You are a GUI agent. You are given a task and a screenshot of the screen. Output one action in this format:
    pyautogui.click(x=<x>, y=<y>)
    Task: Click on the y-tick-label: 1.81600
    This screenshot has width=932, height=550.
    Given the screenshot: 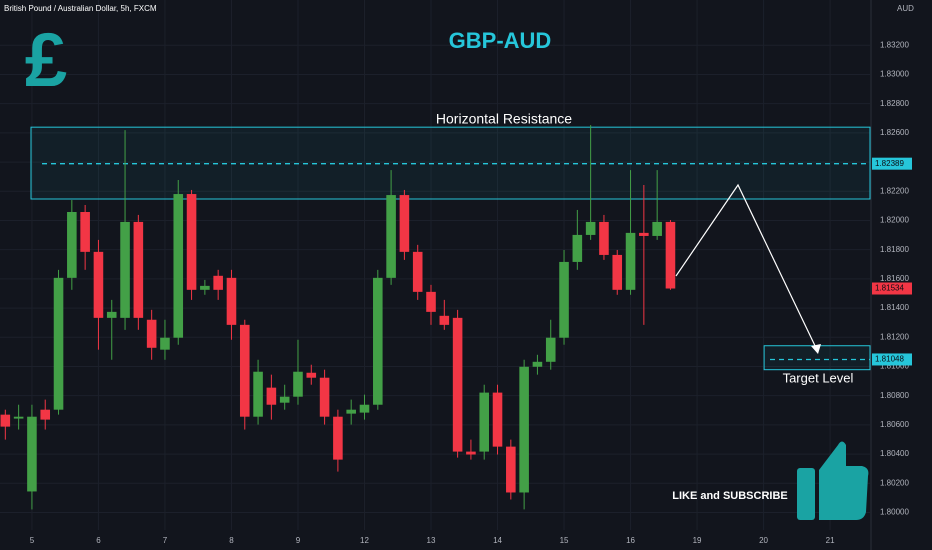 What is the action you would take?
    pyautogui.click(x=894, y=278)
    